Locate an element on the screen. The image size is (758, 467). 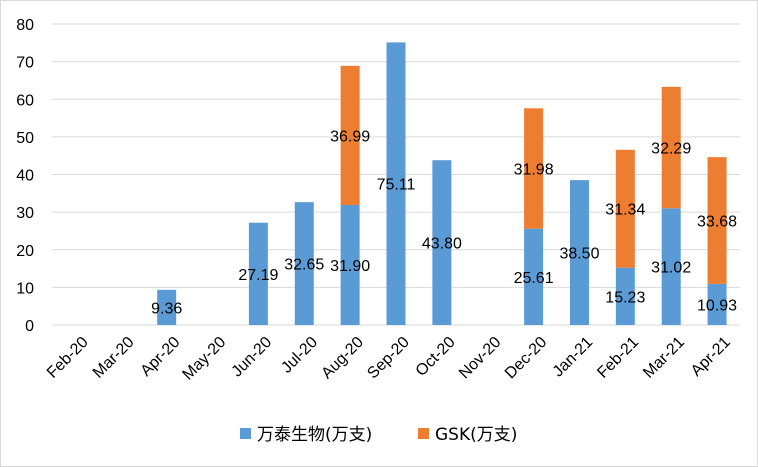
data-label: 31.90 is located at coordinates (350, 266).